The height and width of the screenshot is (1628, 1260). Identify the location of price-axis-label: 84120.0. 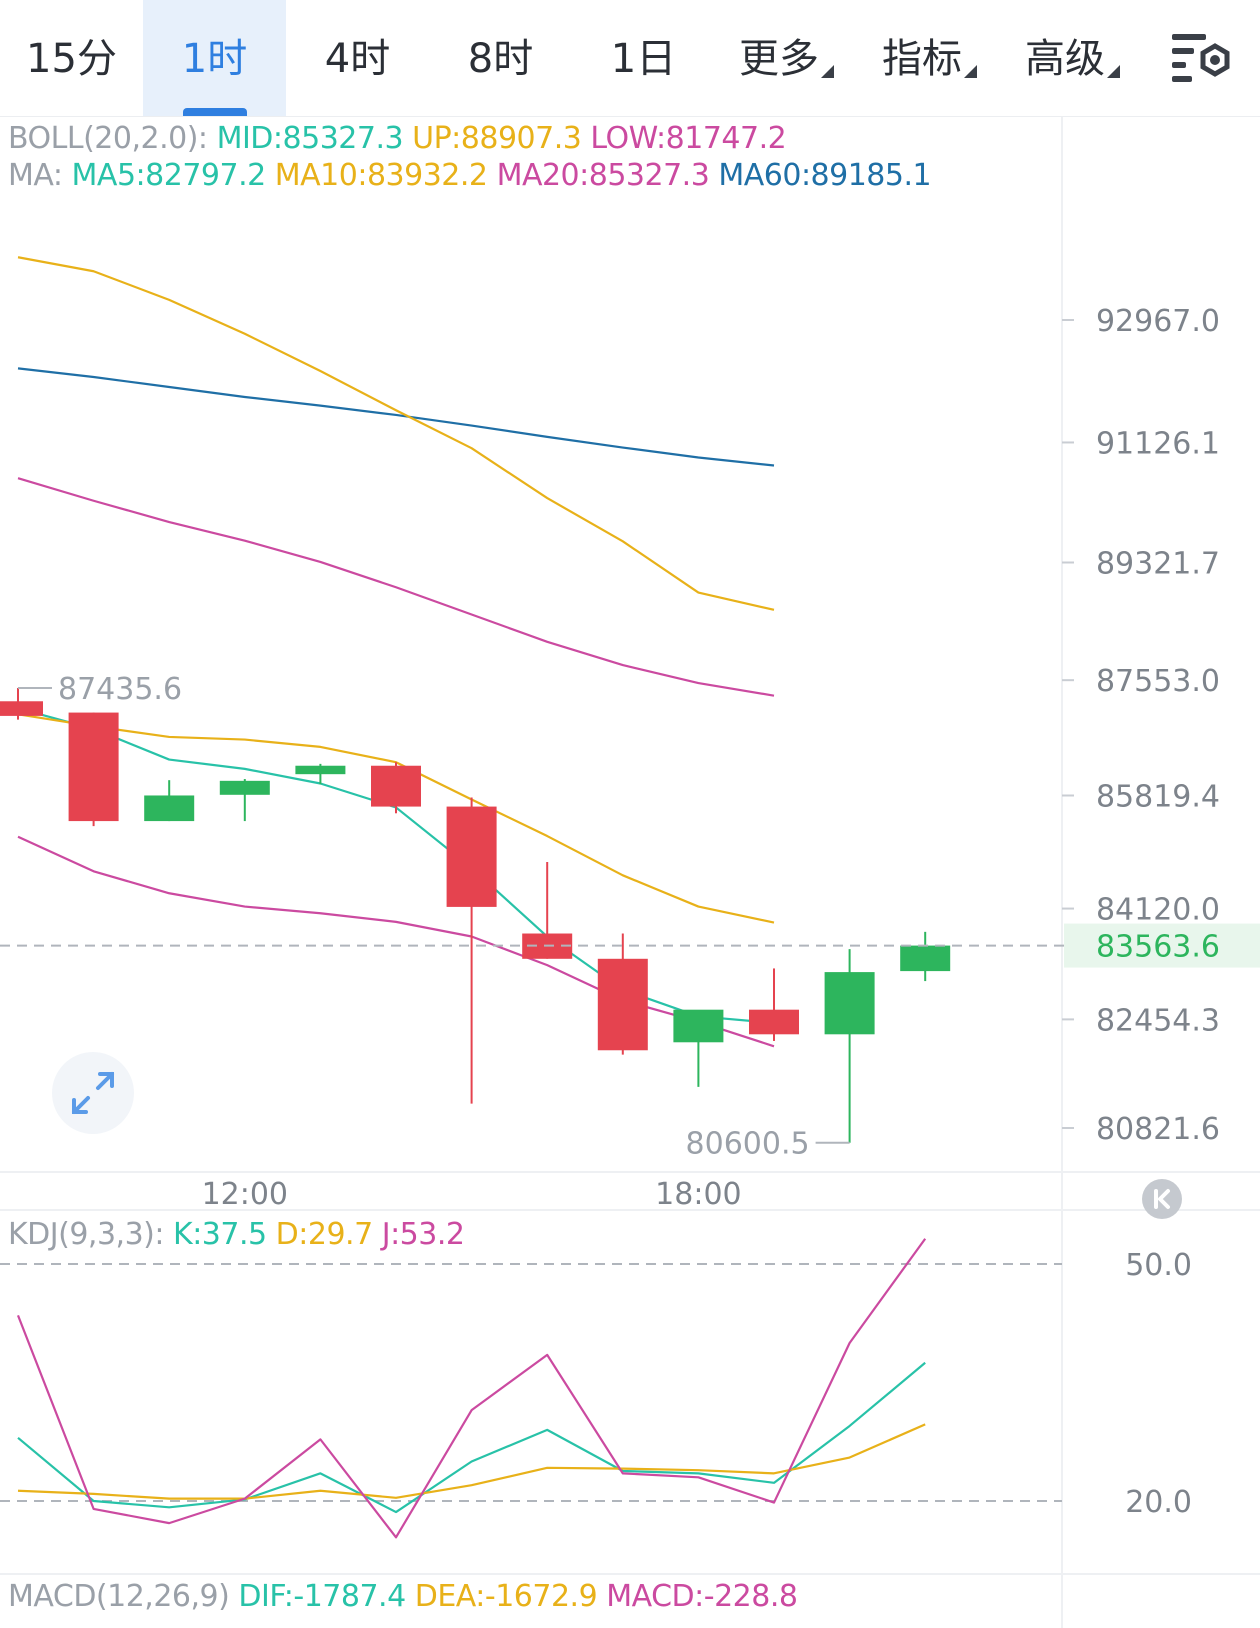
(1158, 910).